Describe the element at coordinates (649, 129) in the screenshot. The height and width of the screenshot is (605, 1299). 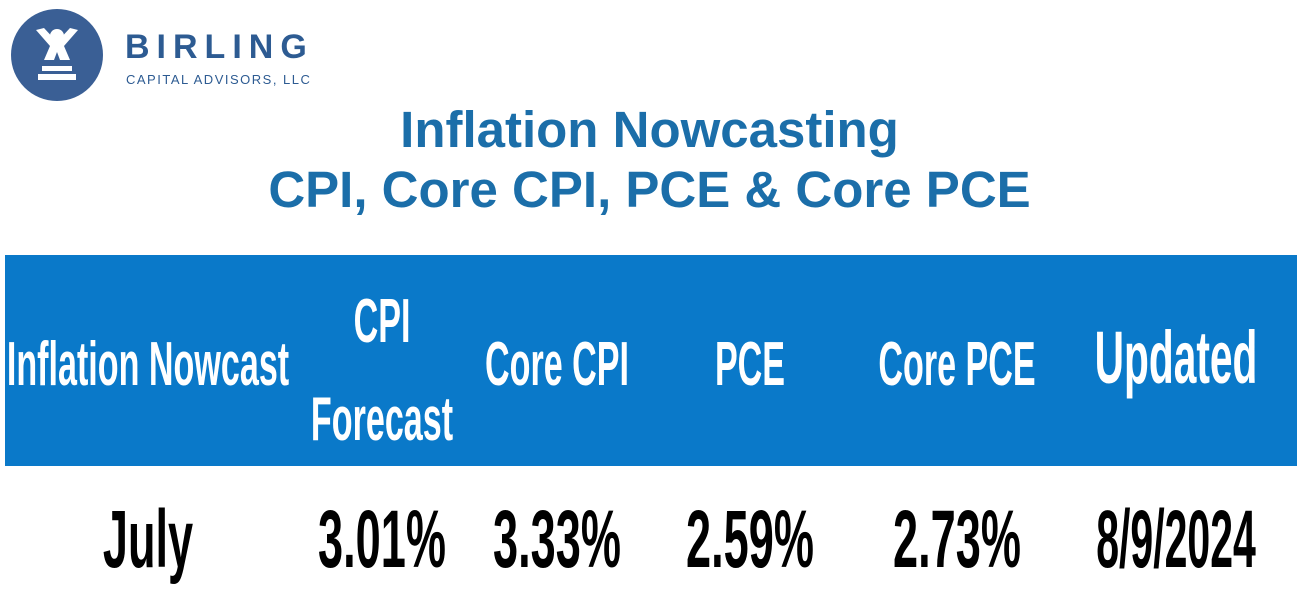
I see `title-line: Inflation Nowcasting` at that location.